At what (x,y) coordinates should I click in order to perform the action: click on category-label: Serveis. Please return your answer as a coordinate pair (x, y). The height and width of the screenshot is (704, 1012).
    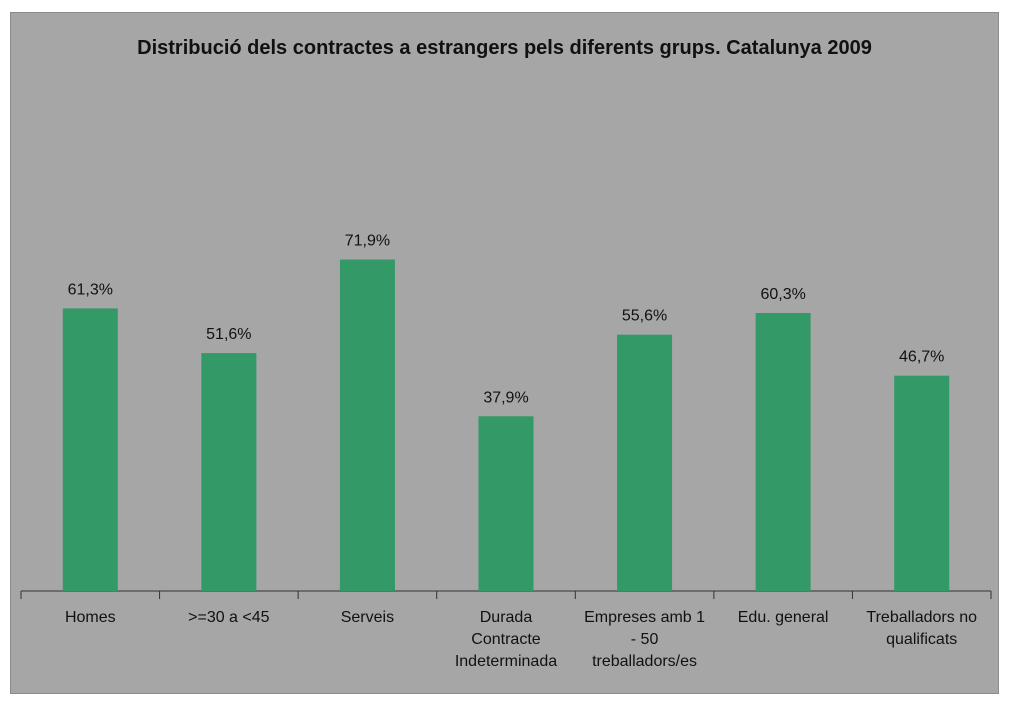
    Looking at the image, I should click on (367, 617).